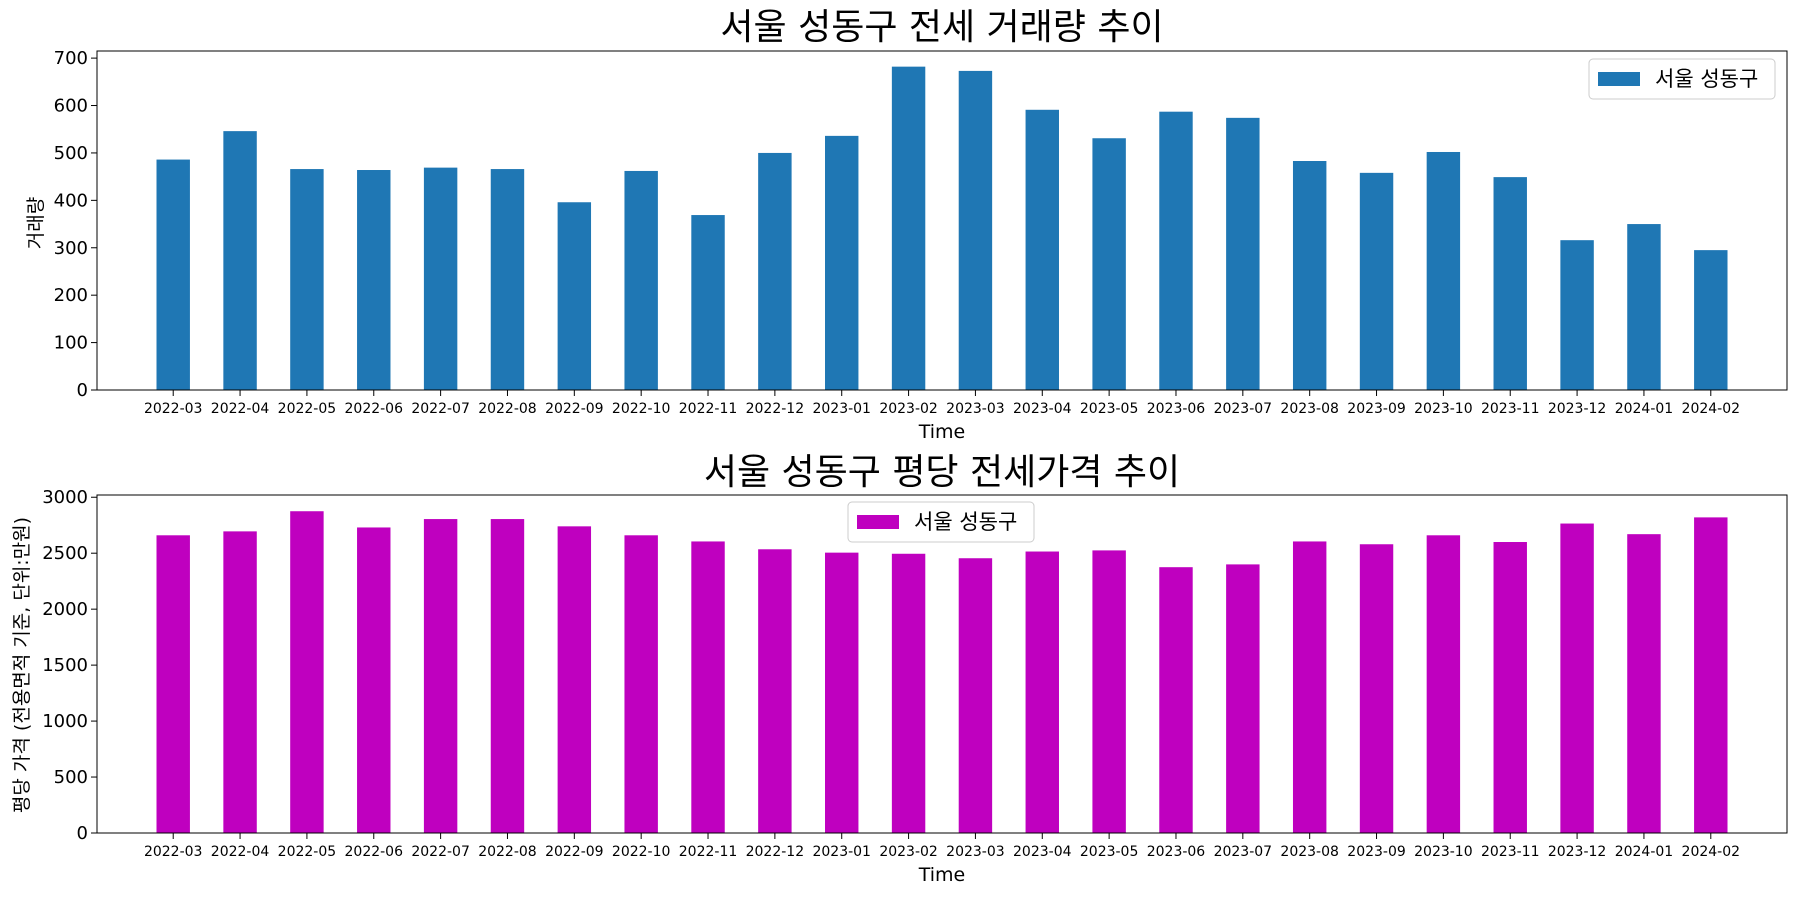 The height and width of the screenshot is (900, 1800). What do you see at coordinates (65, 721) in the screenshot?
I see `y-tick-label: 1000` at bounding box center [65, 721].